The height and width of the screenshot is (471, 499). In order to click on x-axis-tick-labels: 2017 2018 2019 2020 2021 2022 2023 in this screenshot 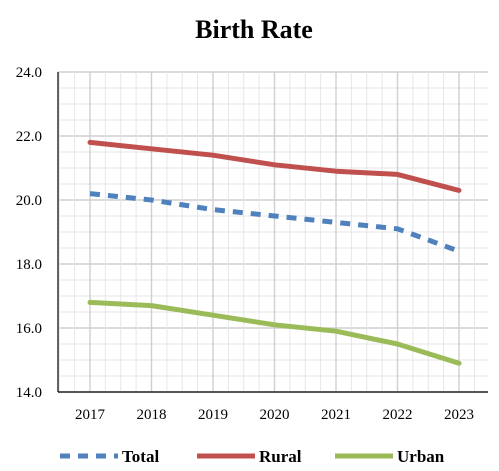, I will do `click(274, 415)`.